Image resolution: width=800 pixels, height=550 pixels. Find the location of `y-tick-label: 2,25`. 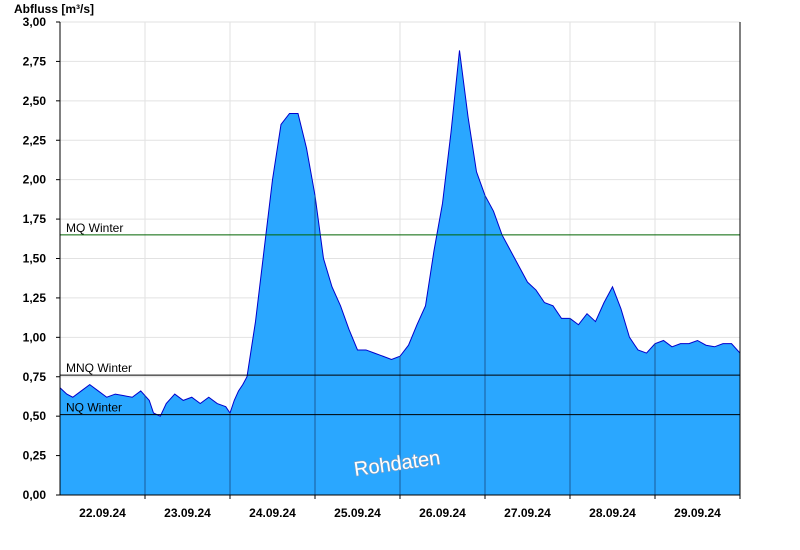

y-tick-label: 2,25 is located at coordinates (35, 140).